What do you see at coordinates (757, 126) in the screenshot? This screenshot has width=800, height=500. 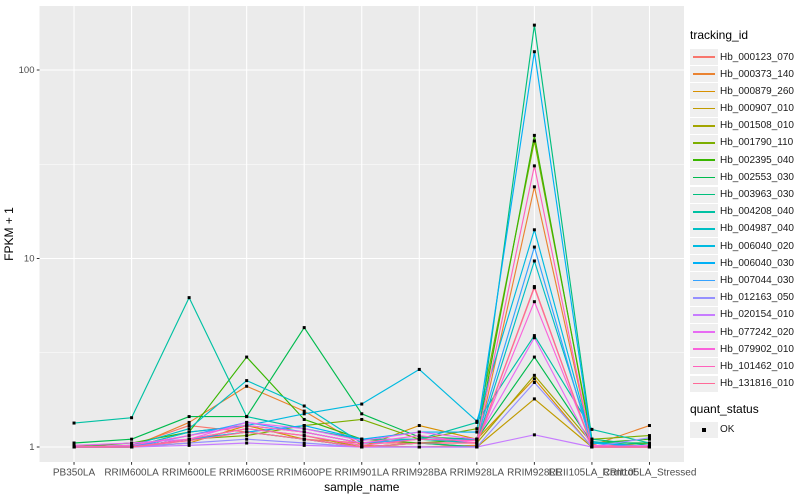 I see `legend-label: Hb_001508_010` at bounding box center [757, 126].